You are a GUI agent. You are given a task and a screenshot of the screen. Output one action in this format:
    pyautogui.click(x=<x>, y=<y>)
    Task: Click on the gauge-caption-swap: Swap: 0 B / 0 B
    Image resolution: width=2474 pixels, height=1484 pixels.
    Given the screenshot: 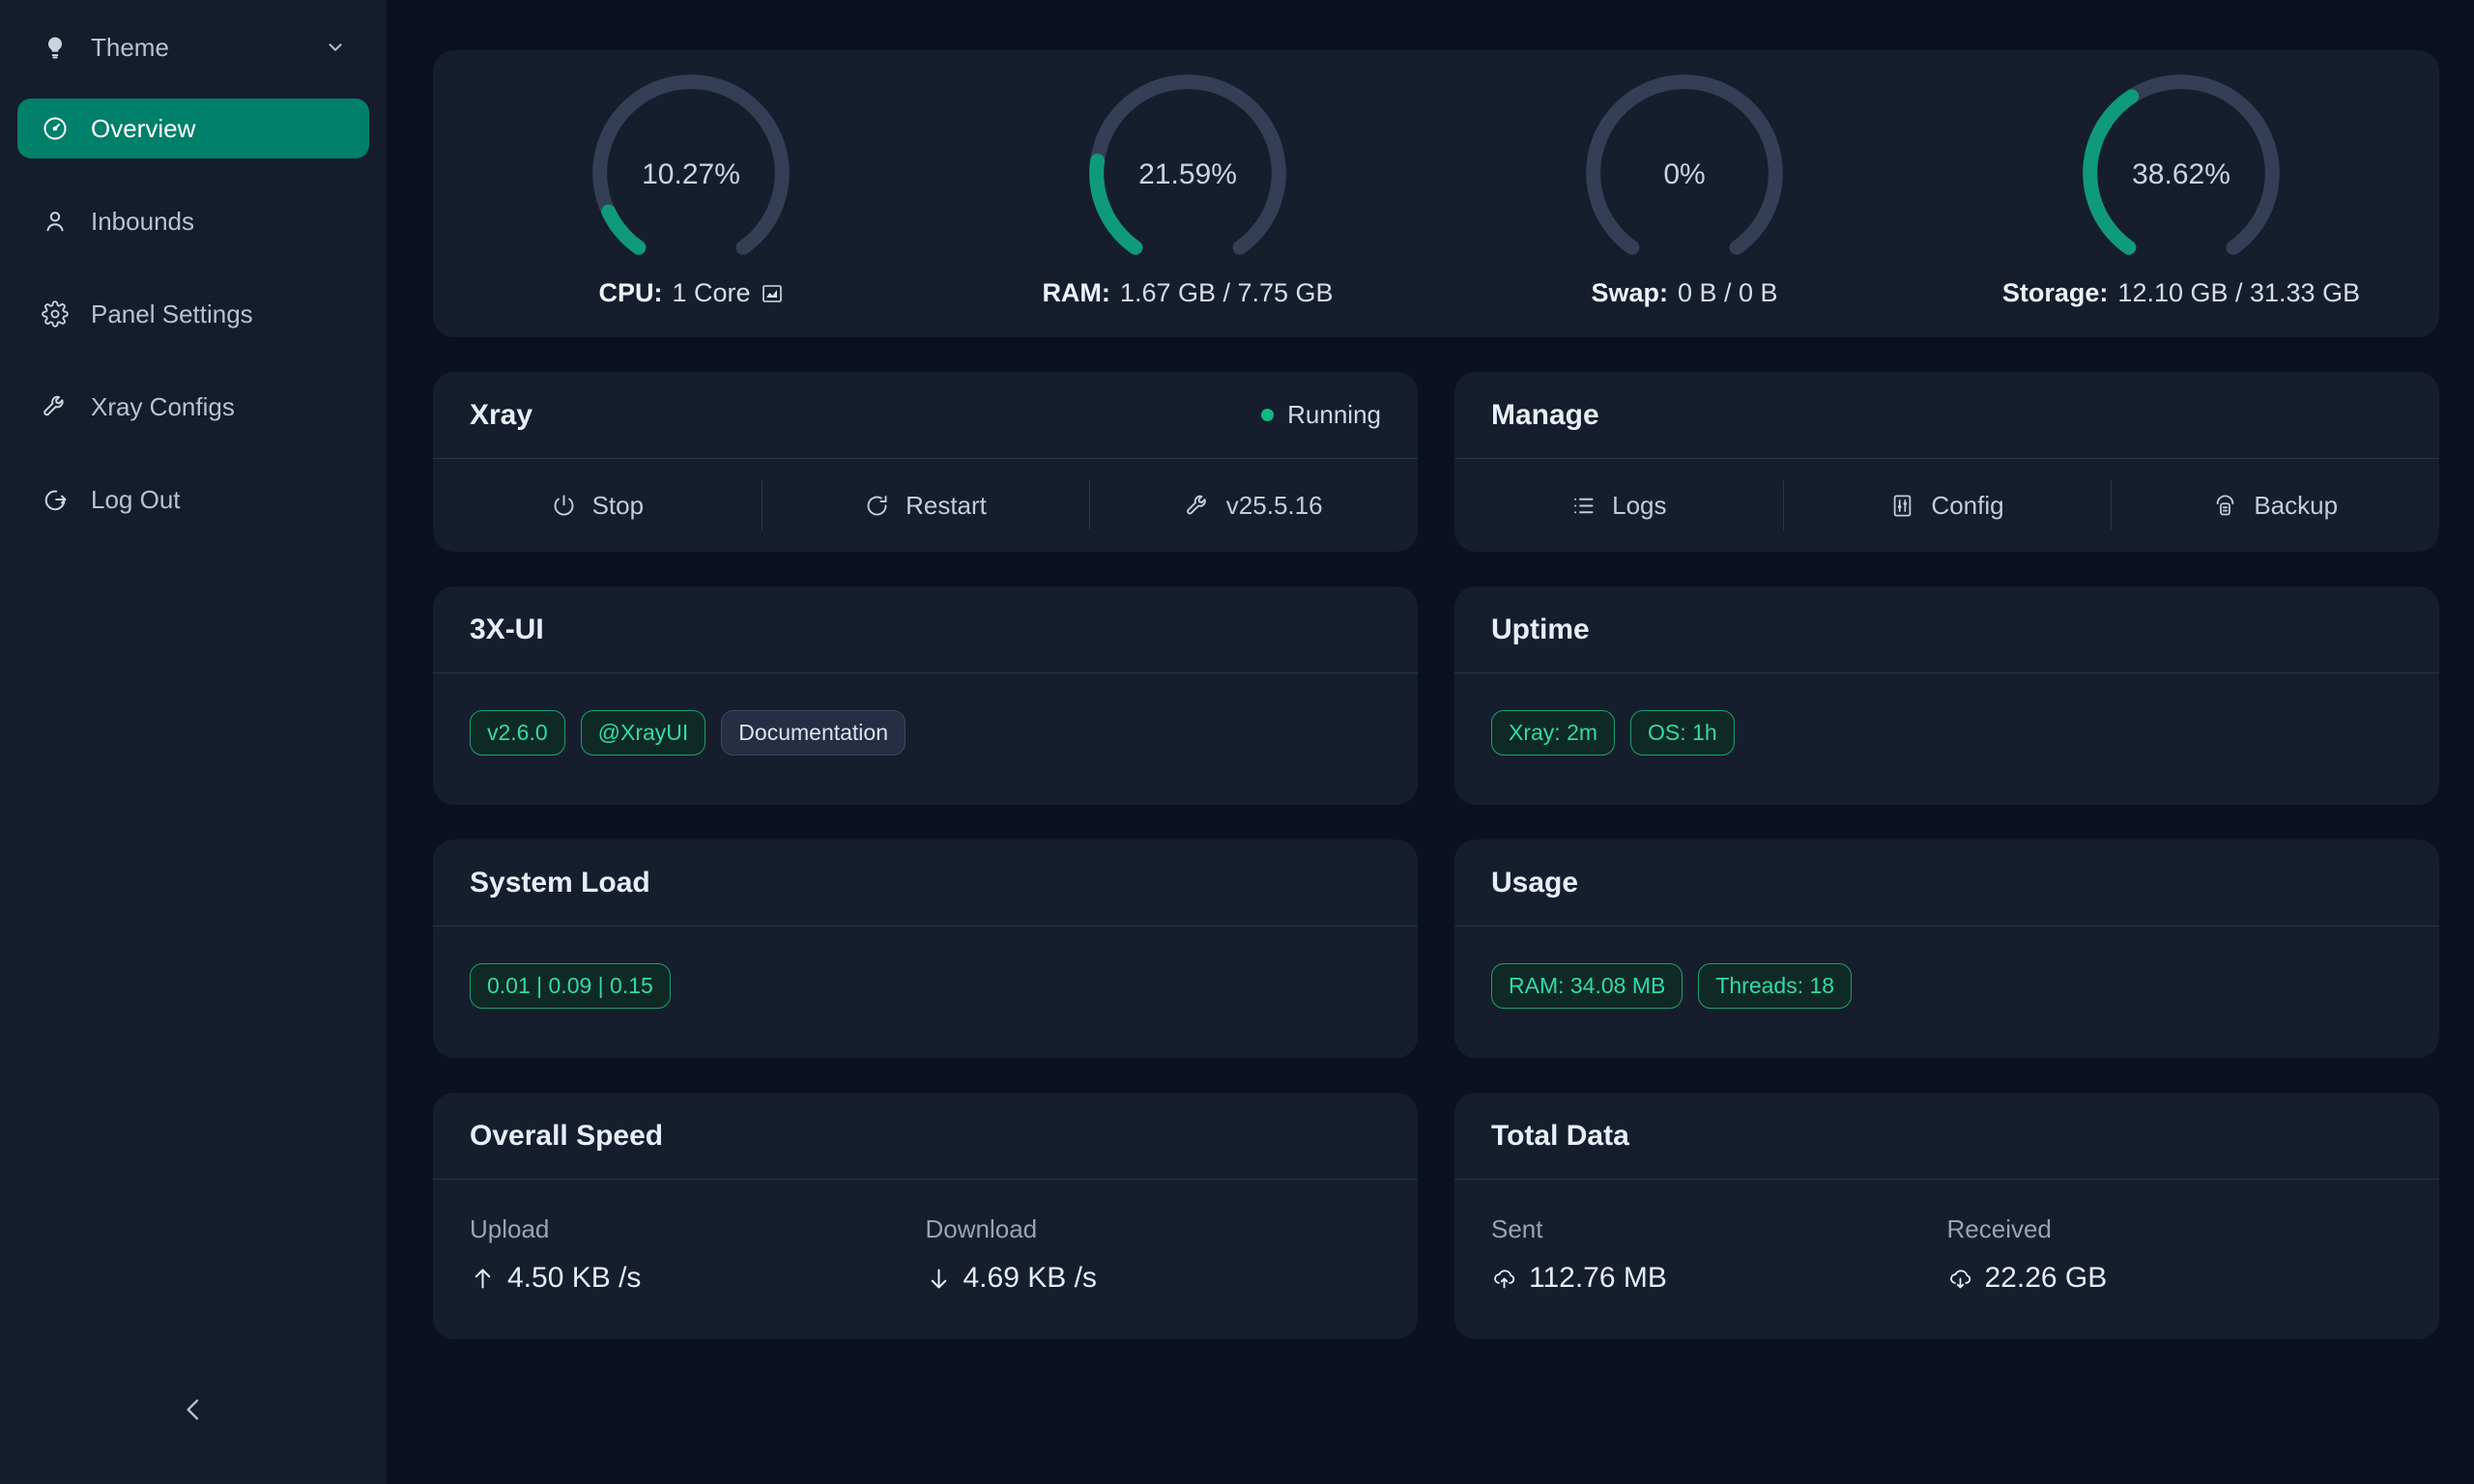 What is the action you would take?
    pyautogui.click(x=1684, y=293)
    